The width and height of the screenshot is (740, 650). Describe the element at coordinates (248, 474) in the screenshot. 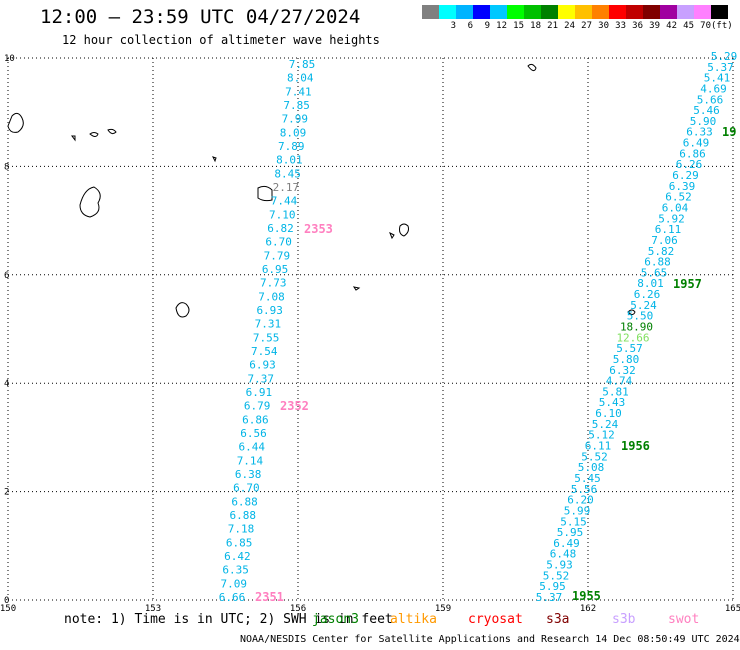

I see `wave-height-value: 6.38` at that location.